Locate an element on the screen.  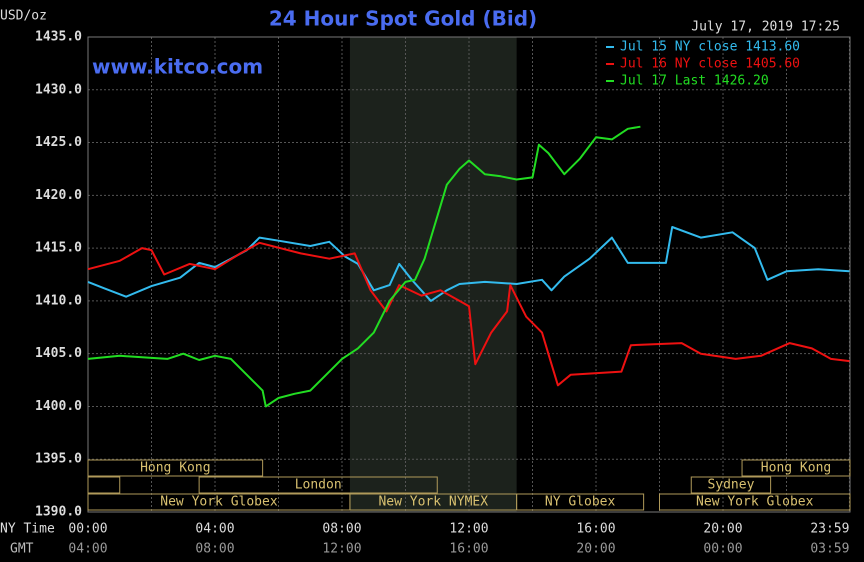
session-label: New York NYMEX is located at coordinates (433, 502).